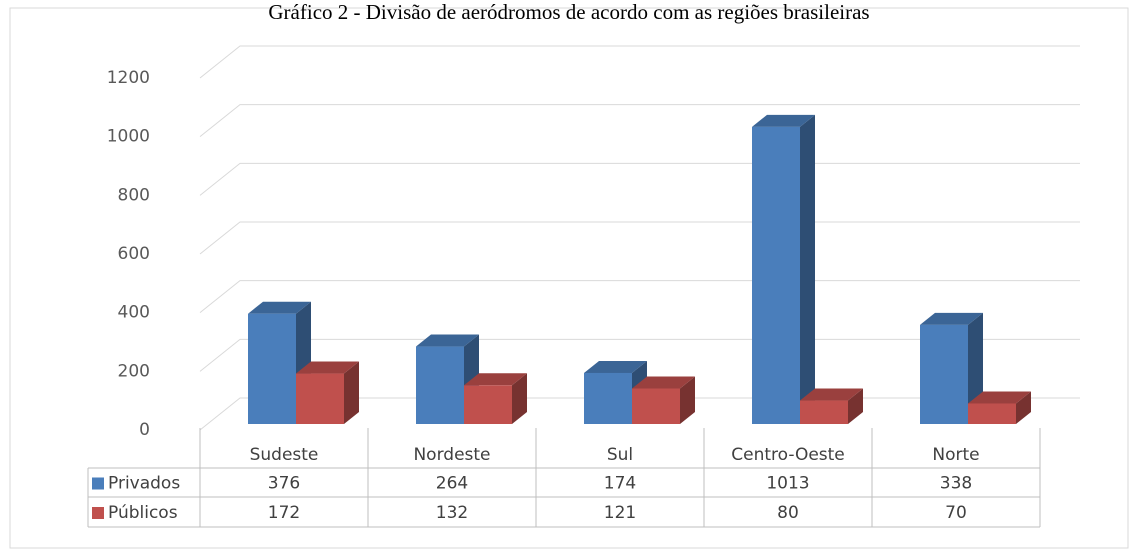  Describe the element at coordinates (452, 484) in the screenshot. I see `table-value: 264` at that location.